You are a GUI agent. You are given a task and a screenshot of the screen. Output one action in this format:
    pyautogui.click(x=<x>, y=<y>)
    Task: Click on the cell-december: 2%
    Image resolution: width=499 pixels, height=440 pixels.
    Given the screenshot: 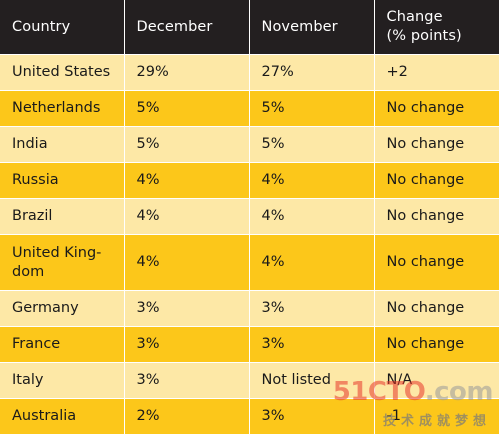 What is the action you would take?
    pyautogui.click(x=187, y=416)
    